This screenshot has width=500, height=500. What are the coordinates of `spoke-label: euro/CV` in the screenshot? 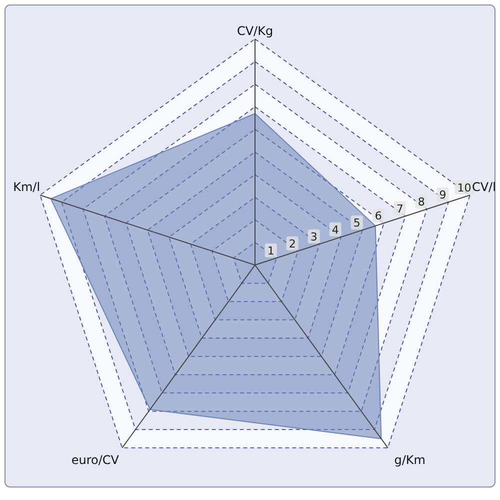 It's located at (95, 459).